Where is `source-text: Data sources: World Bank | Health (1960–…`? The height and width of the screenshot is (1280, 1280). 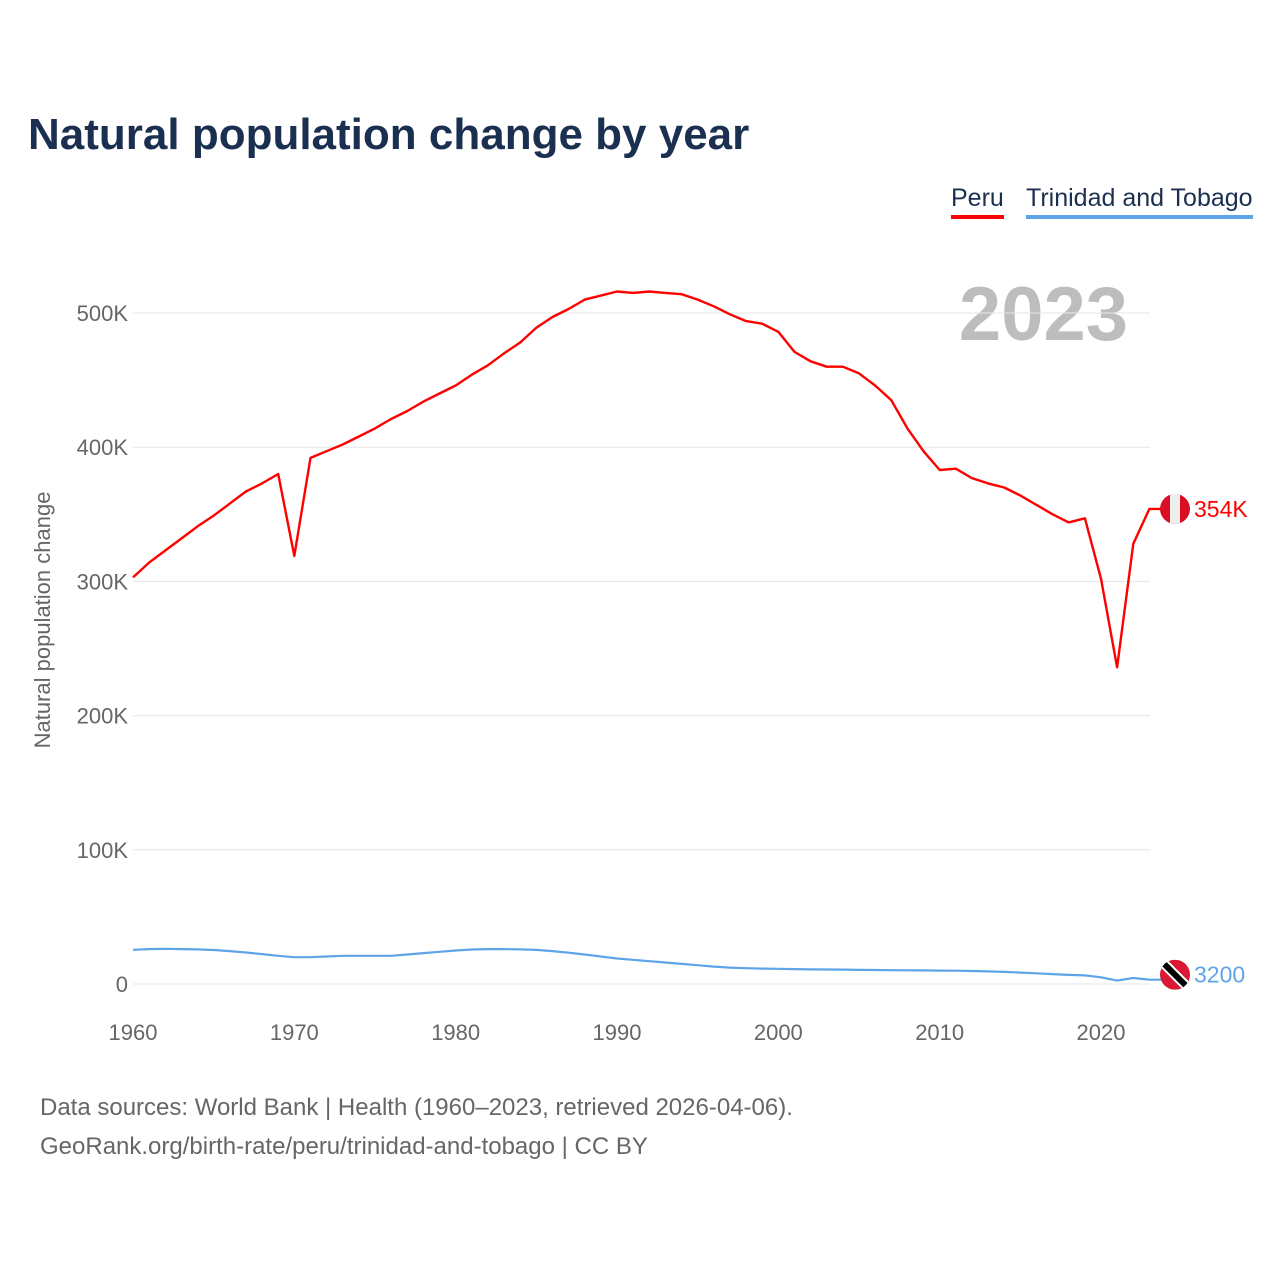 source-text: Data sources: World Bank | Health (1960–… is located at coordinates (416, 1107).